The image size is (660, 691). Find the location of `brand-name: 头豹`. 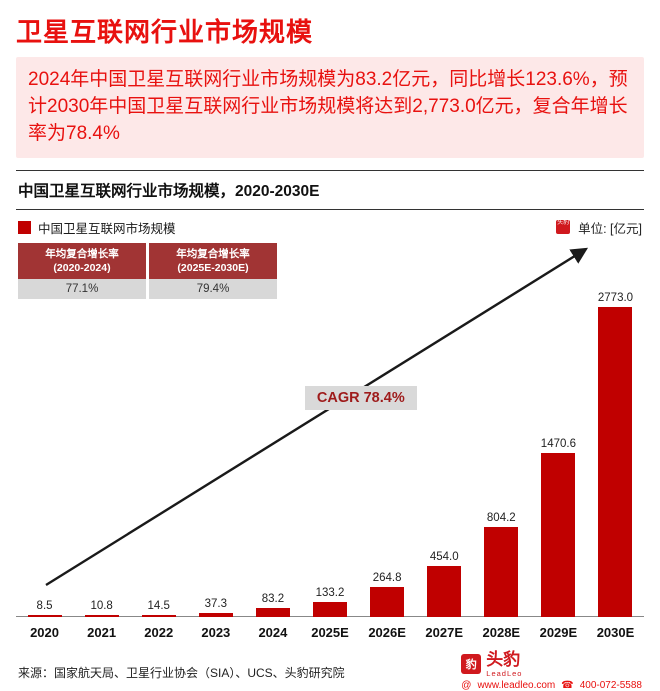

brand-name: 头豹 is located at coordinates (503, 659).